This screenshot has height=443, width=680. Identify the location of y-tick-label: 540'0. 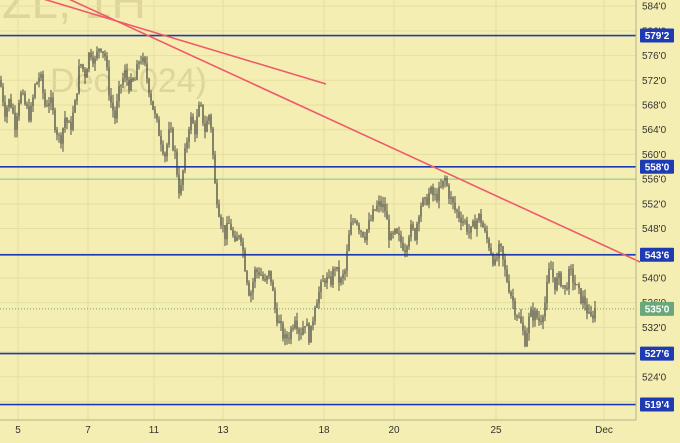
(654, 278).